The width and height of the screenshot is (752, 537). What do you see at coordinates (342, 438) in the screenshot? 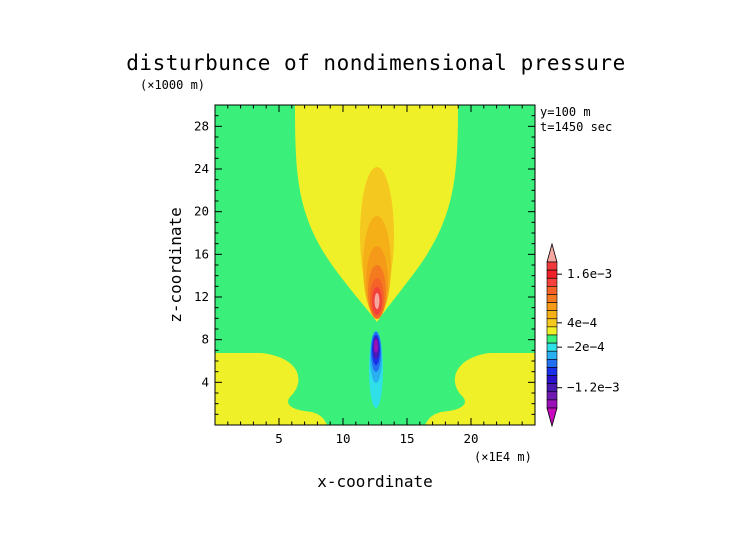
I see `x-tick-label: 10` at bounding box center [342, 438].